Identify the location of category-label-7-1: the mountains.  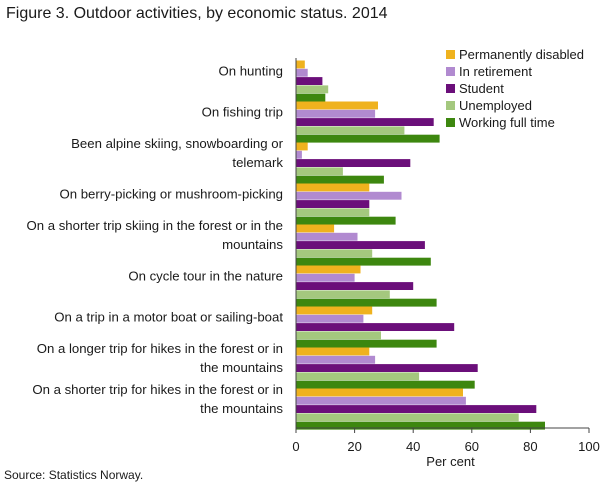
(241, 367).